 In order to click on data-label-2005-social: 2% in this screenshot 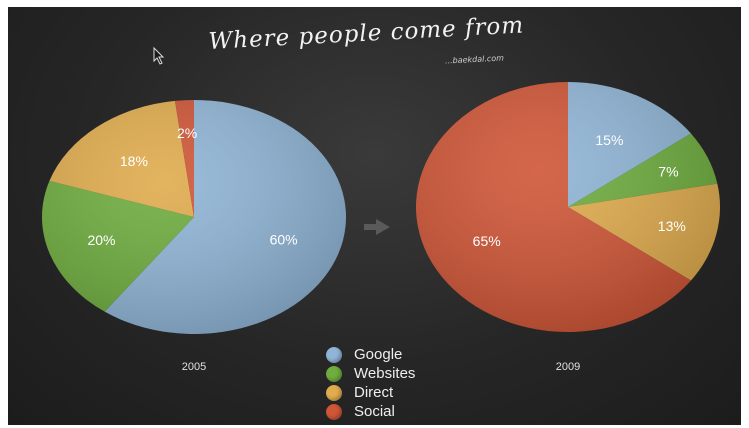, I will do `click(187, 133)`.